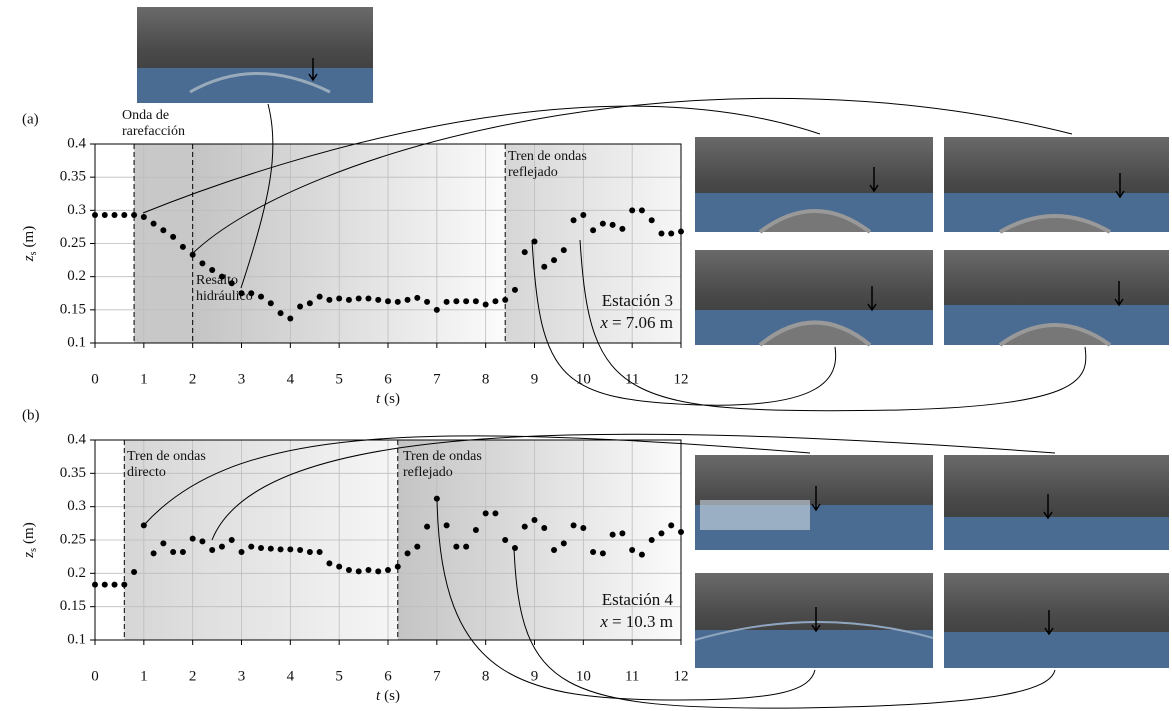 Image resolution: width=1172 pixels, height=711 pixels. I want to click on x-tick-label: 3, so click(242, 676).